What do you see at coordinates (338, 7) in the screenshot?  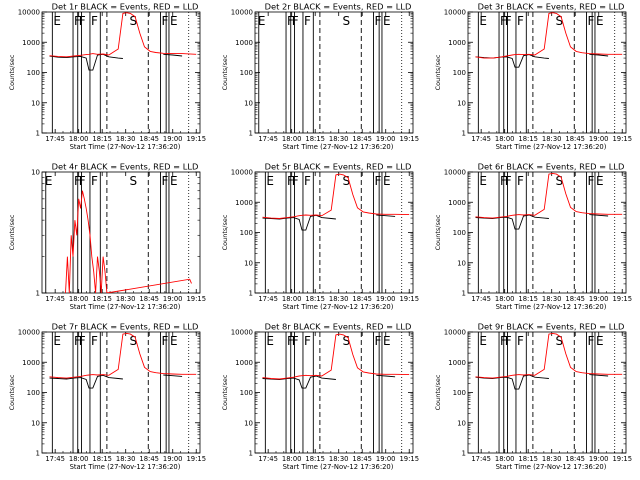 I see `chart-title: Det 2r BLACK = Events, RED = LLD` at bounding box center [338, 7].